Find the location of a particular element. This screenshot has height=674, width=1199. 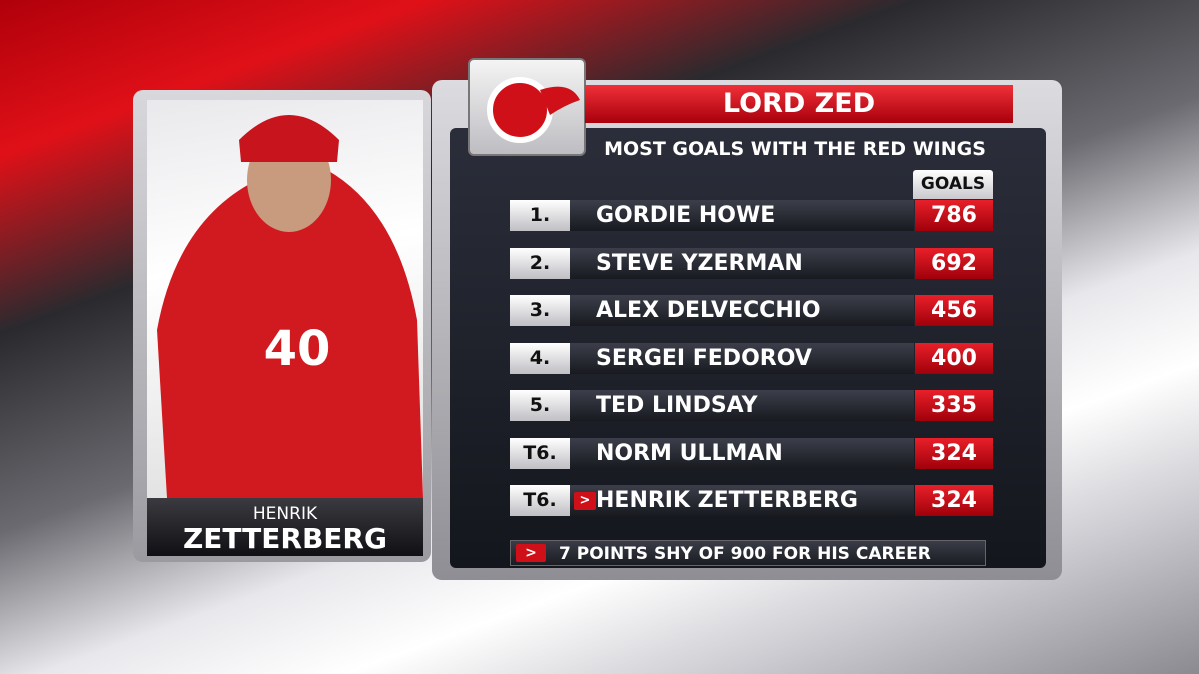

team-logo is located at coordinates (527, 107).